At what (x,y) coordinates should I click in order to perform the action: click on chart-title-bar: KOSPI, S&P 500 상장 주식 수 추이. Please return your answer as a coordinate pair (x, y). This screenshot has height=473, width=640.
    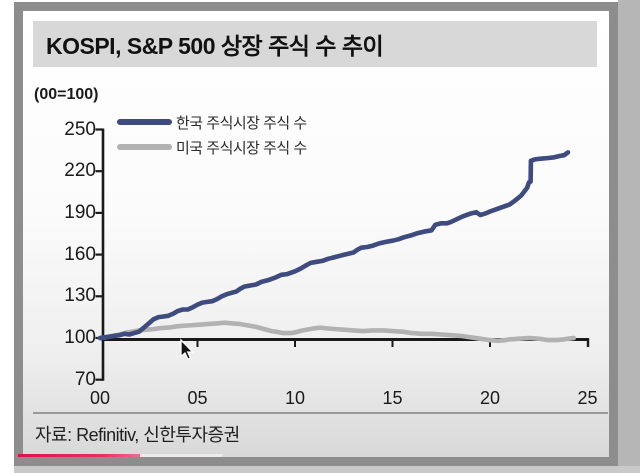
    Looking at the image, I should click on (315, 44).